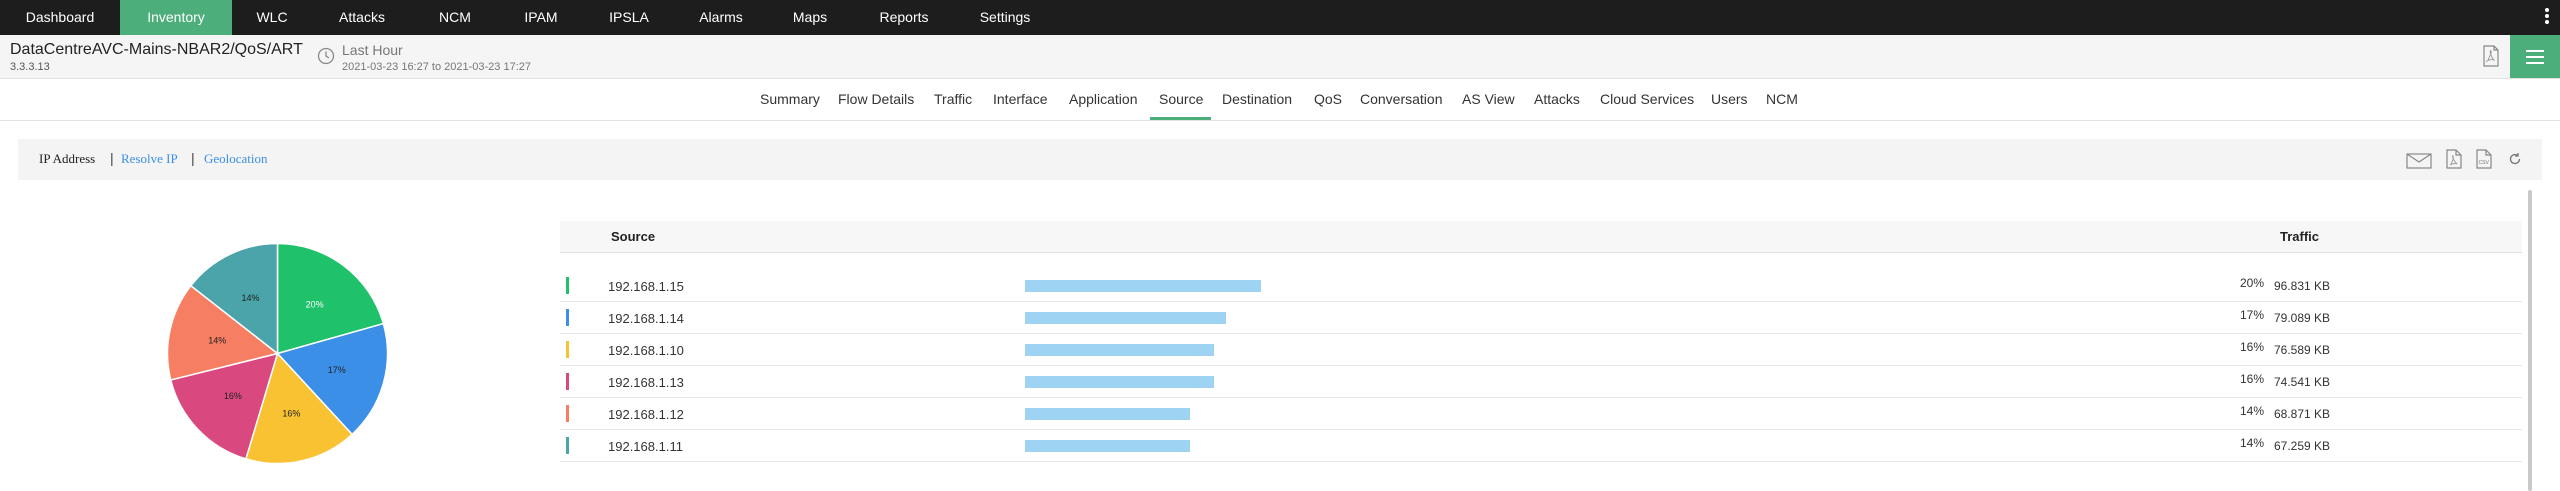  I want to click on svg-text: CSV, so click(2484, 163).